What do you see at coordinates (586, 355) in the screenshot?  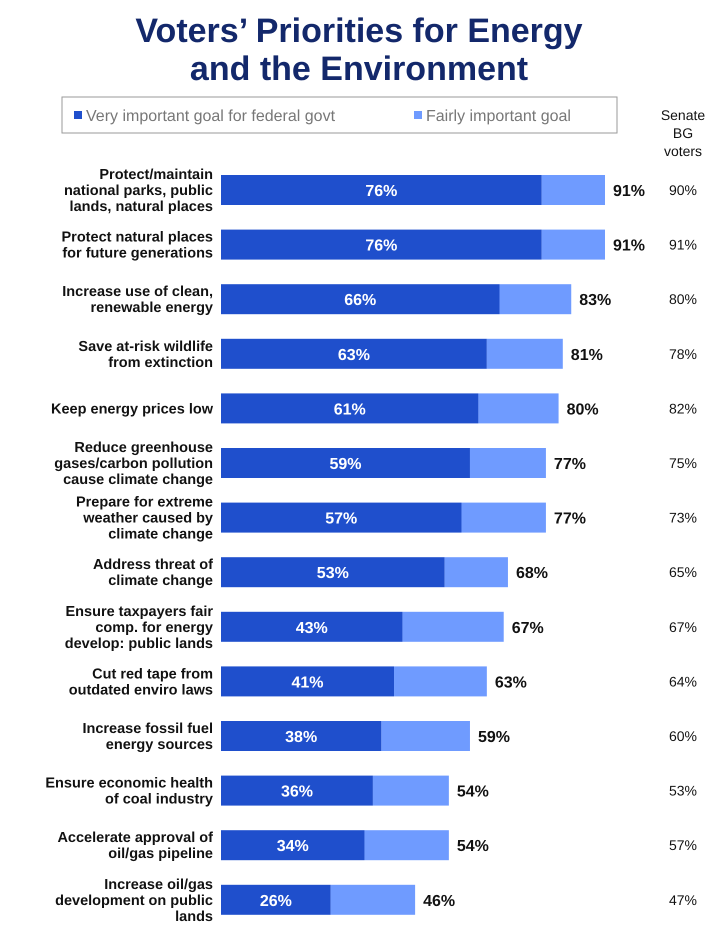 I see `total-label: 81%` at bounding box center [586, 355].